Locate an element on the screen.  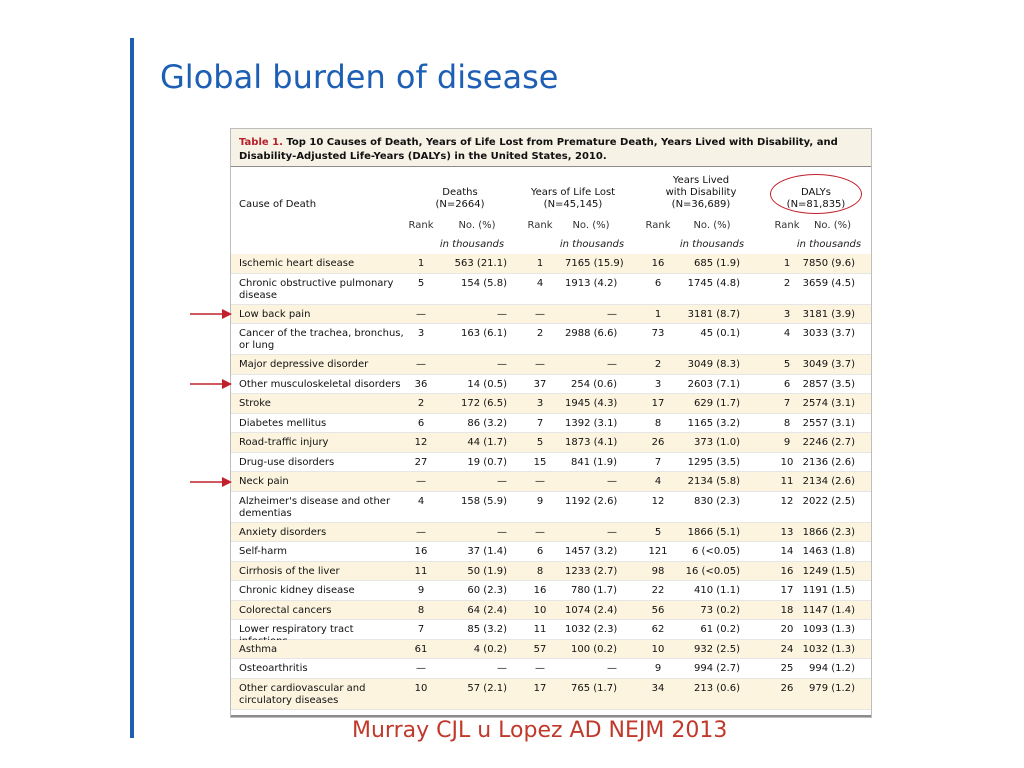
daly-rank-cell: 13 is located at coordinates (787, 532).